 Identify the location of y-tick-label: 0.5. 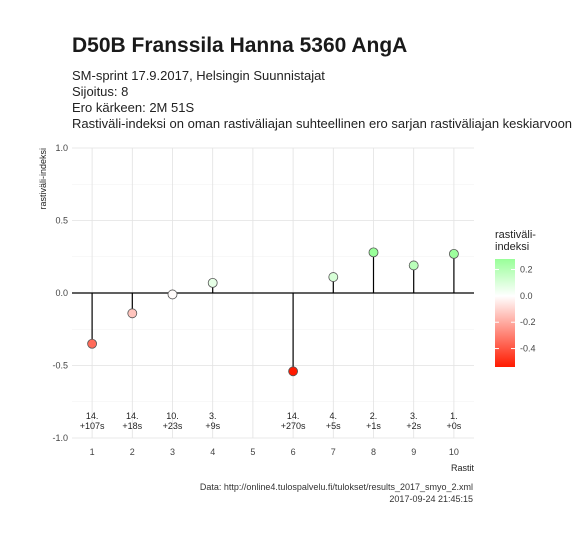
(61, 221).